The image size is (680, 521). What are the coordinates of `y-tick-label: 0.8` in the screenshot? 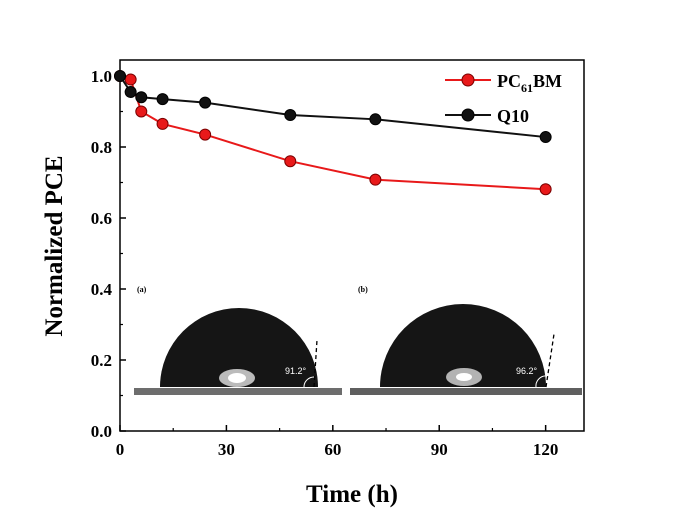 It's located at (101, 147).